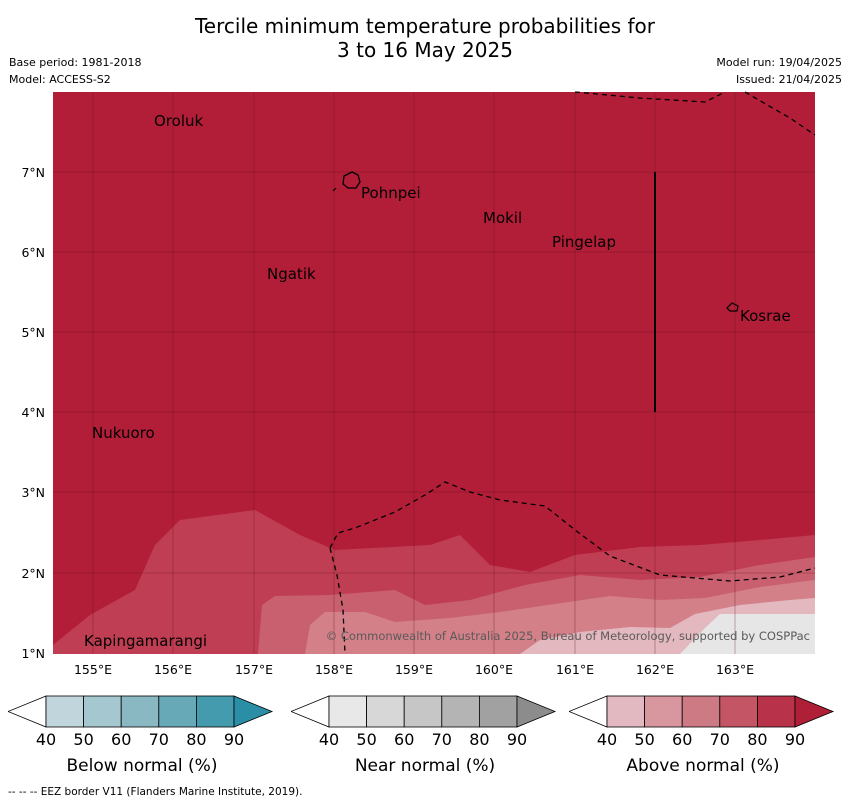 The height and width of the screenshot is (804, 850). I want to click on ant-atoll-mark, so click(334, 189).